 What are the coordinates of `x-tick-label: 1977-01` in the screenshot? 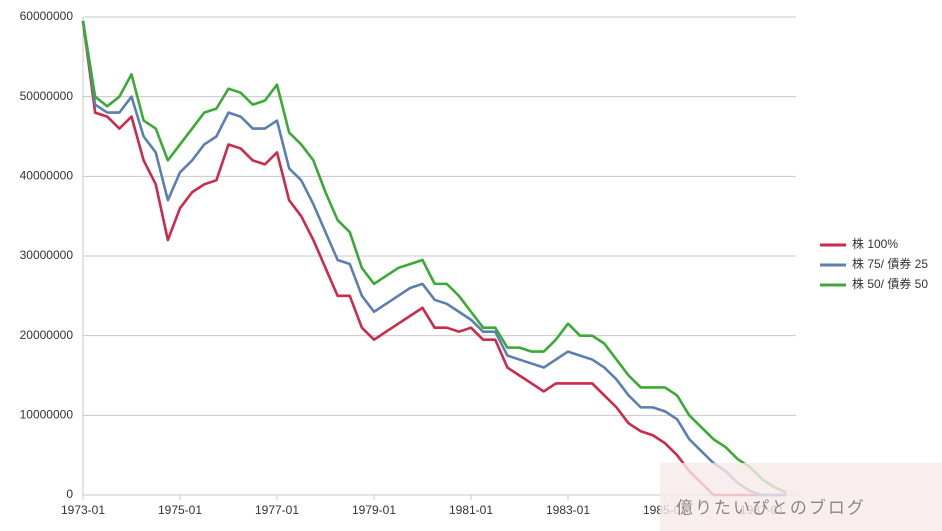 It's located at (277, 510).